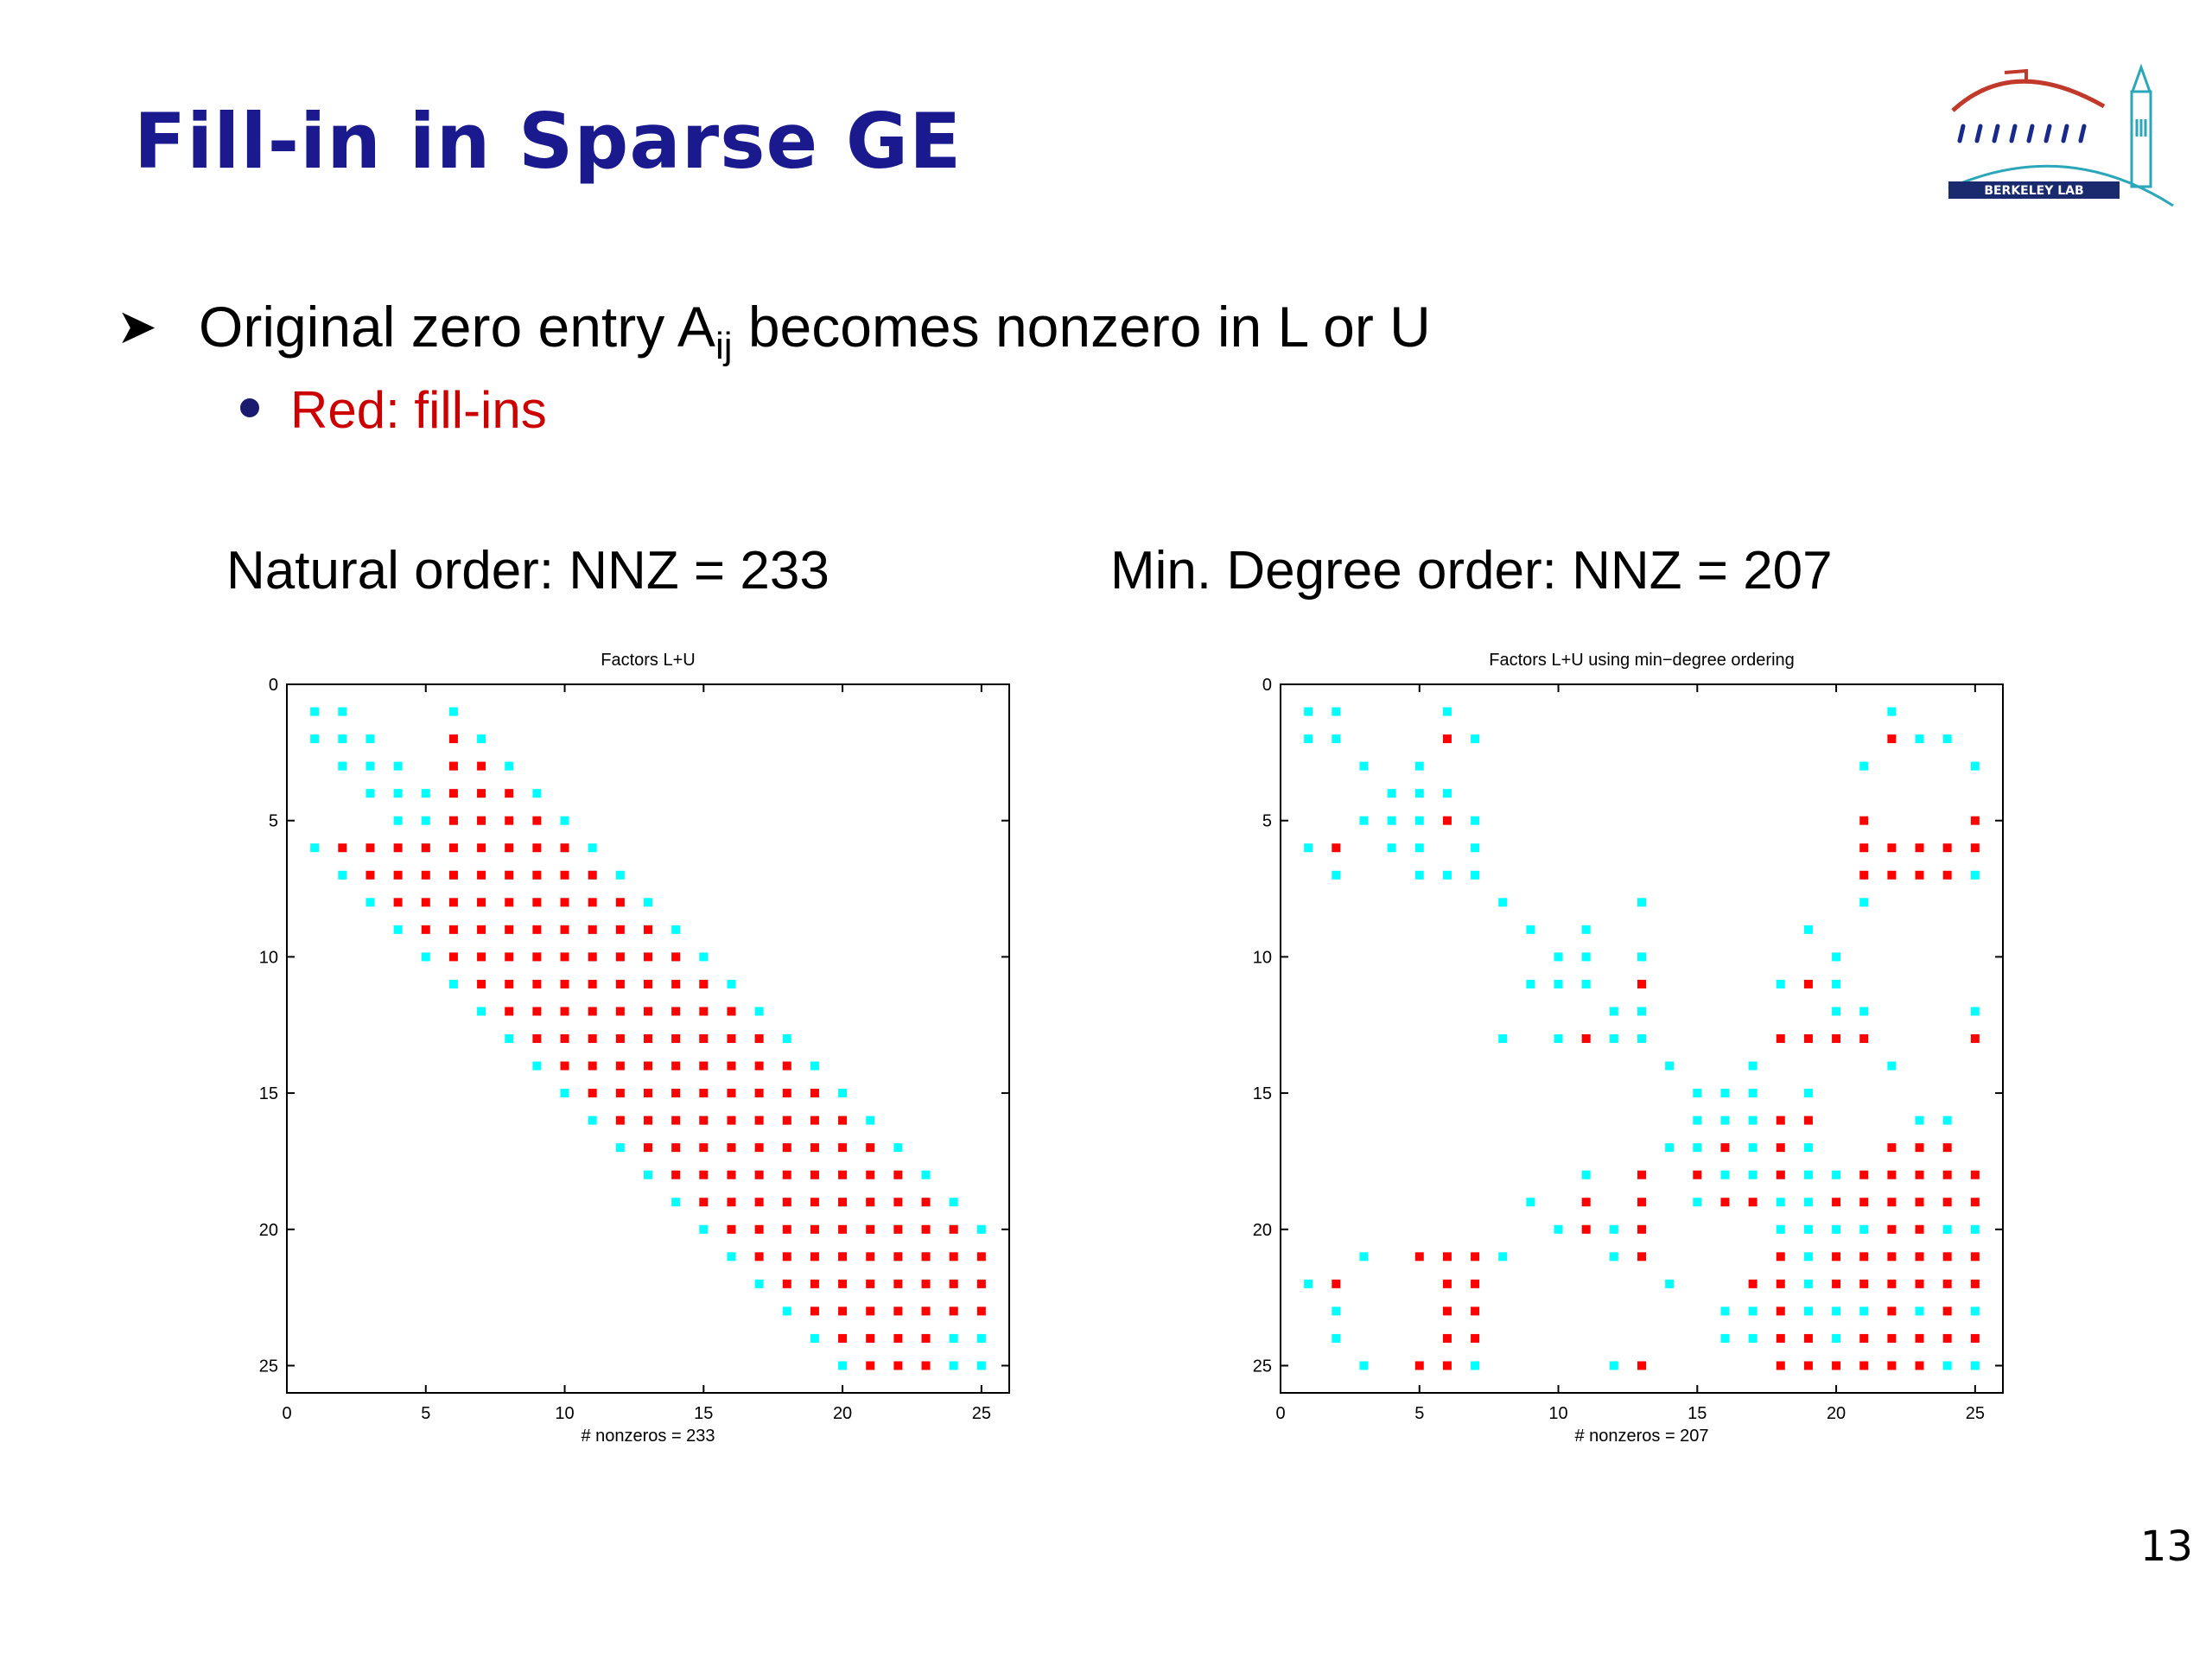 The height and width of the screenshot is (1659, 2212). I want to click on bullet-main-post: becomes nonzero in L or U, so click(1081, 327).